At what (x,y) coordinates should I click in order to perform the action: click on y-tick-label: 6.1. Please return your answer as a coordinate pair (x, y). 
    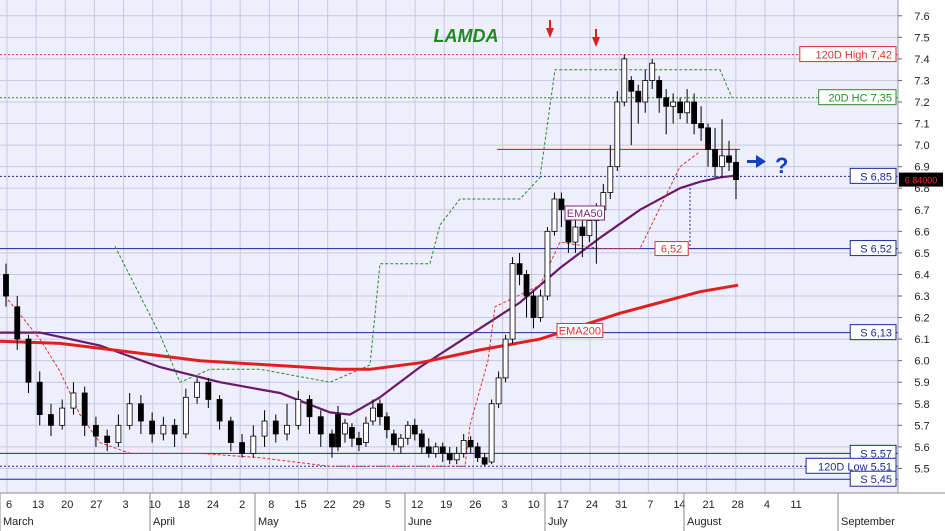
    Looking at the image, I should click on (921, 340).